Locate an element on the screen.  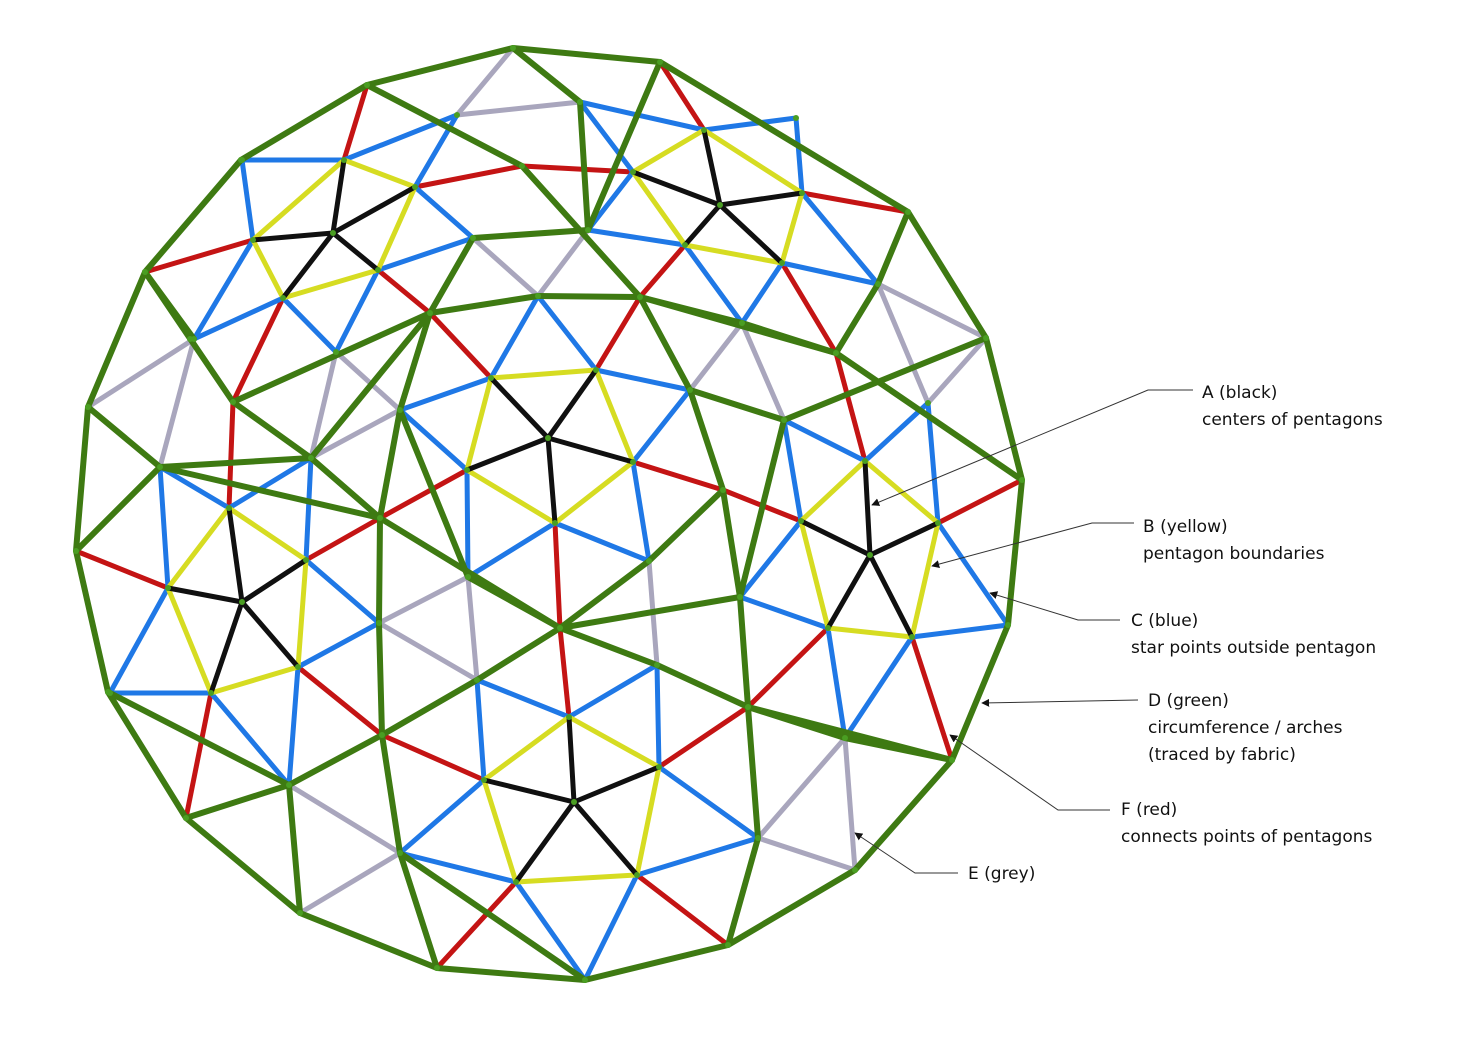
legend-desc-d2: (traced by fabric) is located at coordinates (1222, 755).